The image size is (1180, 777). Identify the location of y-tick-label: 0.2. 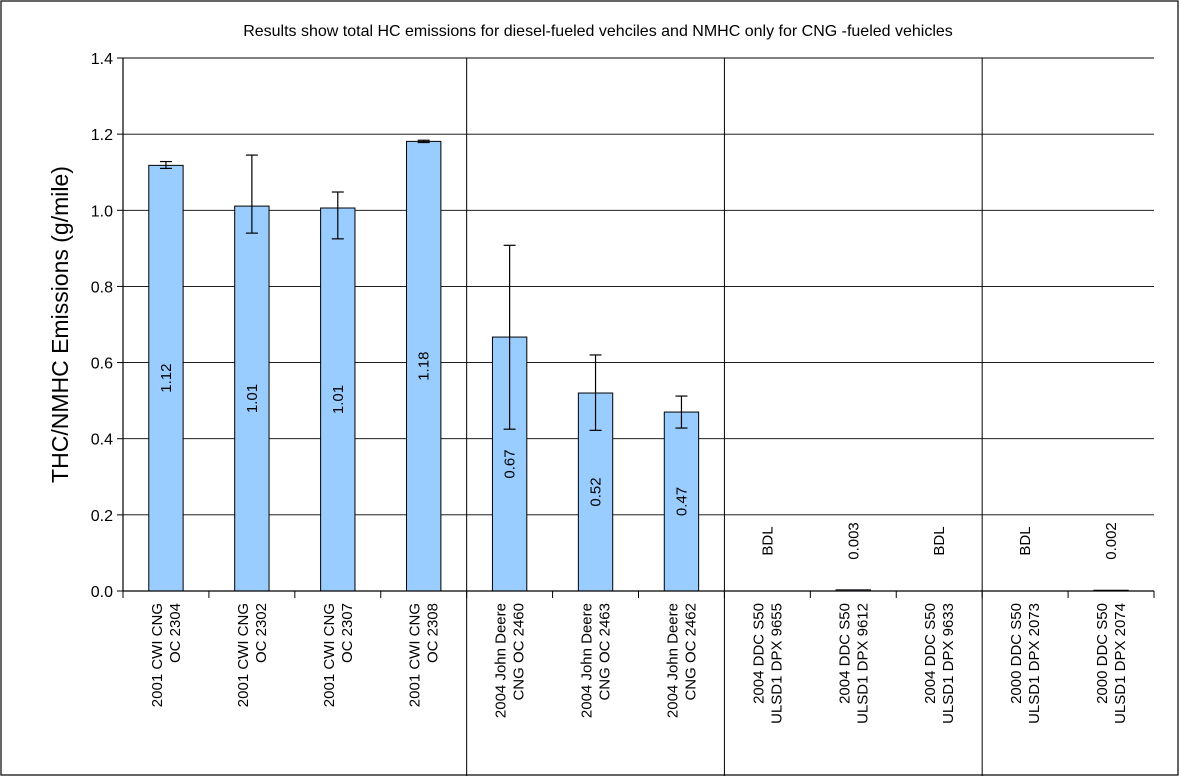
(102, 516).